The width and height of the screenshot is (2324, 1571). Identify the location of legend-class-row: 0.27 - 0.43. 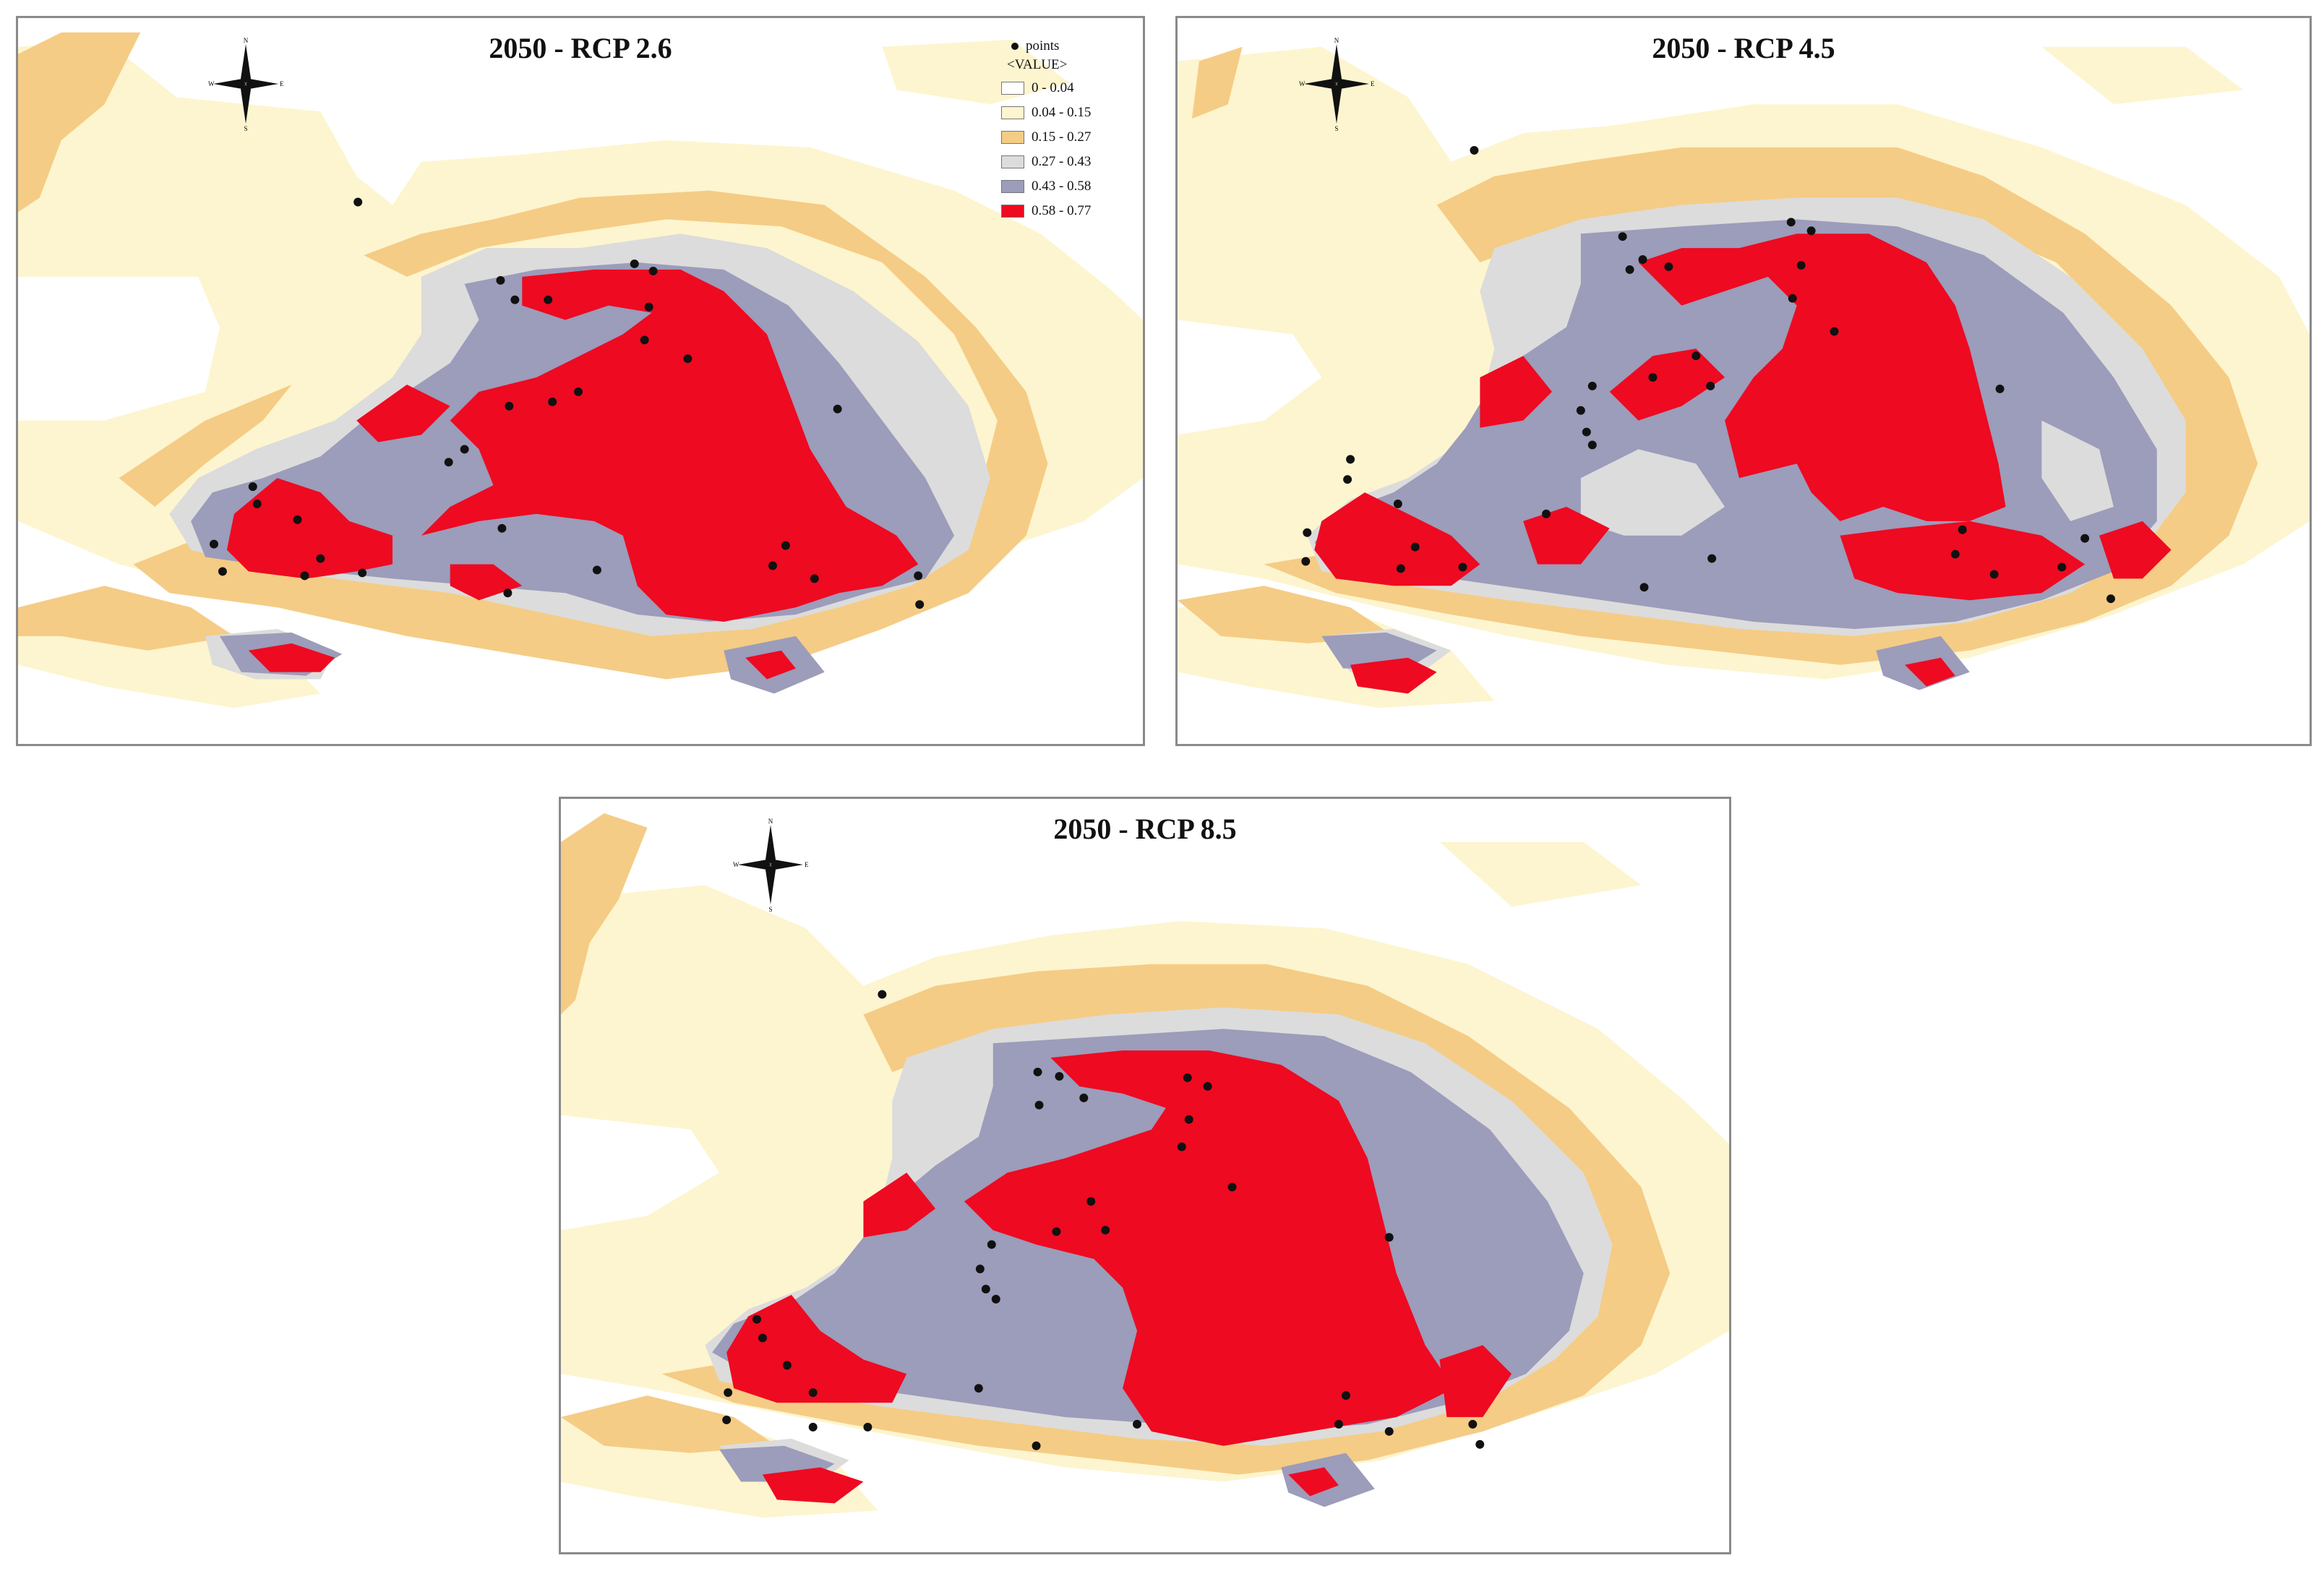
(1070, 162).